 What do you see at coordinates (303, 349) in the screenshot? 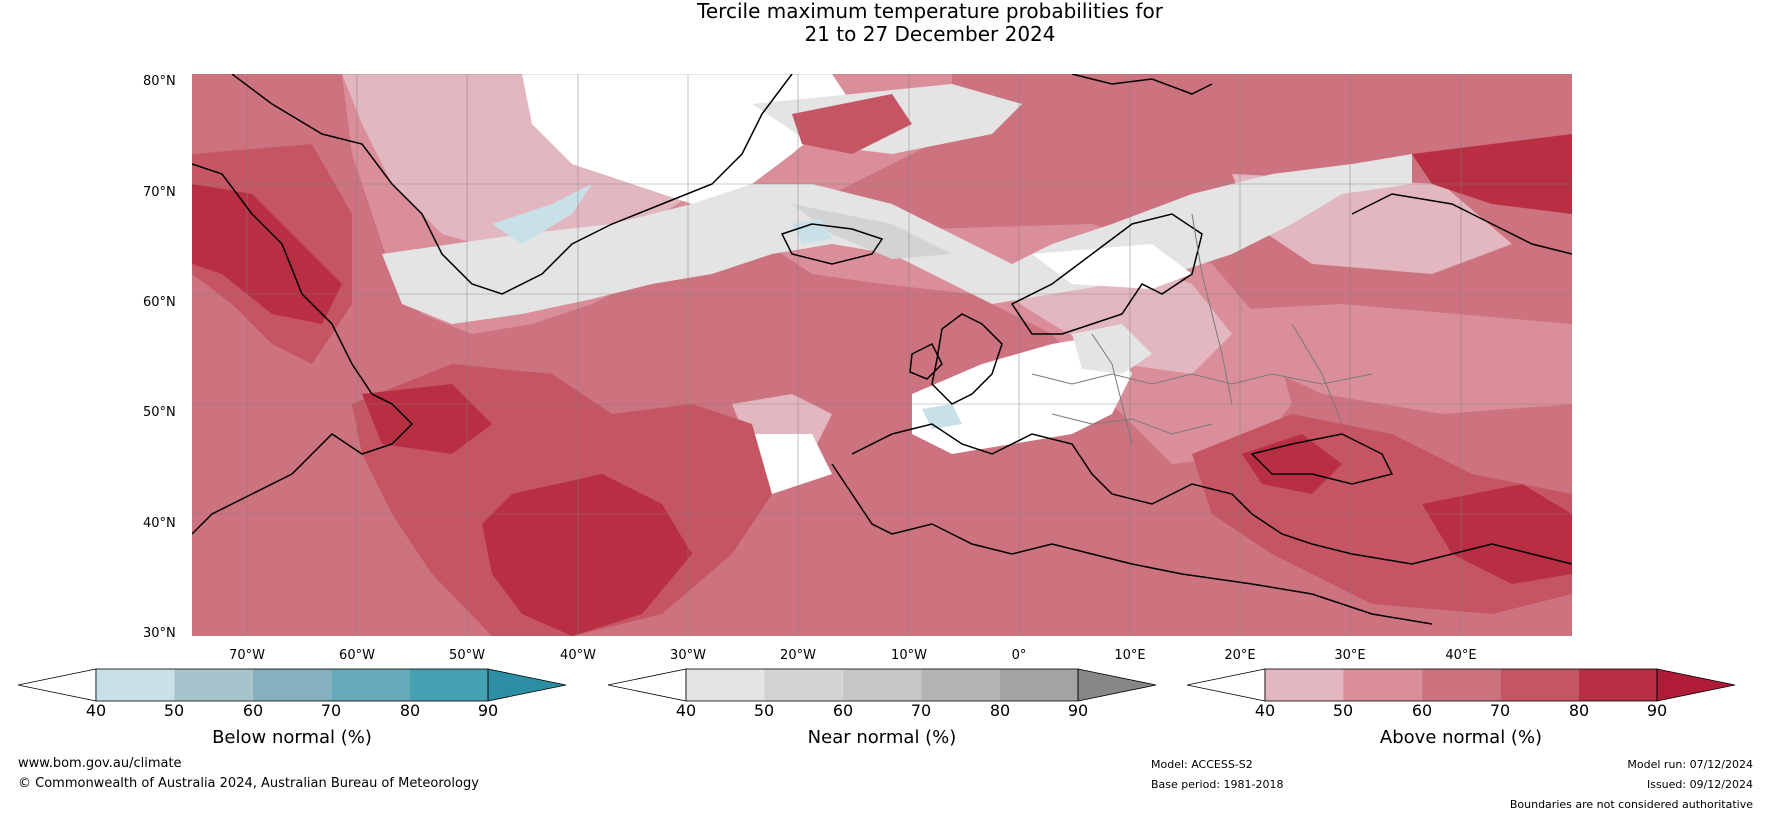
I see `coast-north-america` at bounding box center [303, 349].